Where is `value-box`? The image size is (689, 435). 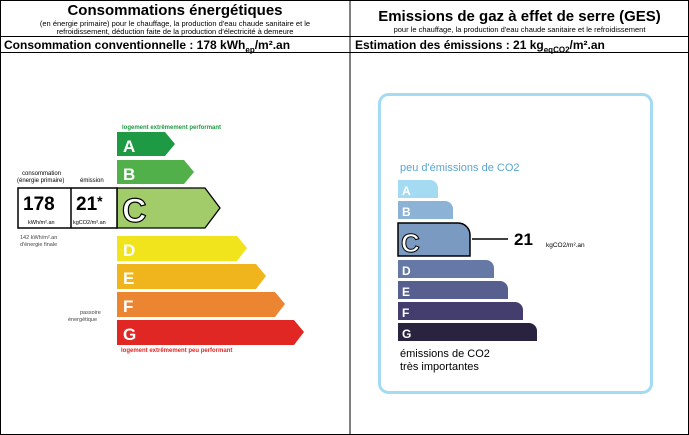
value-box is located at coordinates (67, 208).